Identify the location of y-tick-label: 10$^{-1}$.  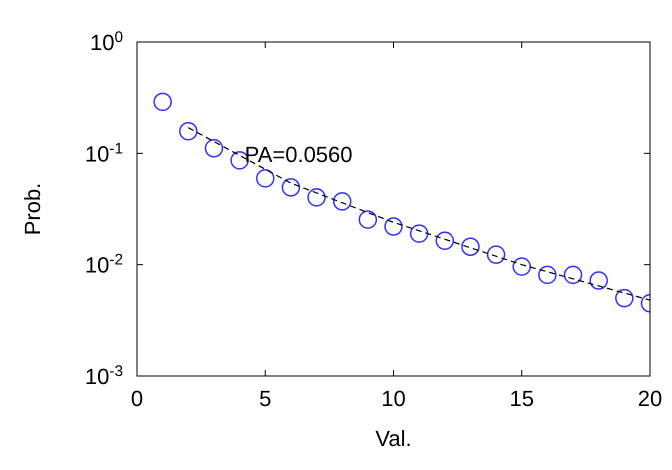
(103, 153).